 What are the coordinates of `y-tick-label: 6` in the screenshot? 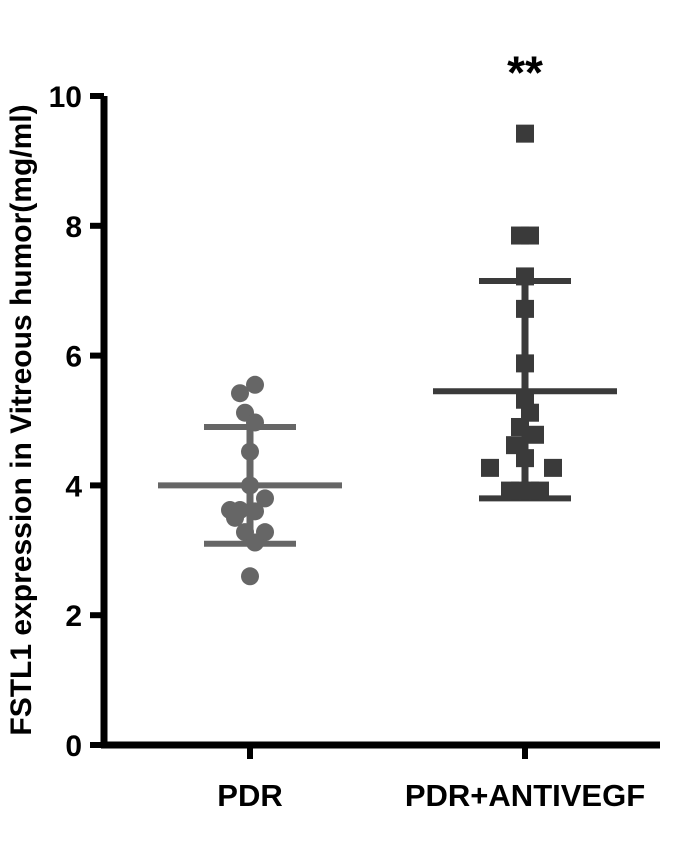 It's located at (73, 357).